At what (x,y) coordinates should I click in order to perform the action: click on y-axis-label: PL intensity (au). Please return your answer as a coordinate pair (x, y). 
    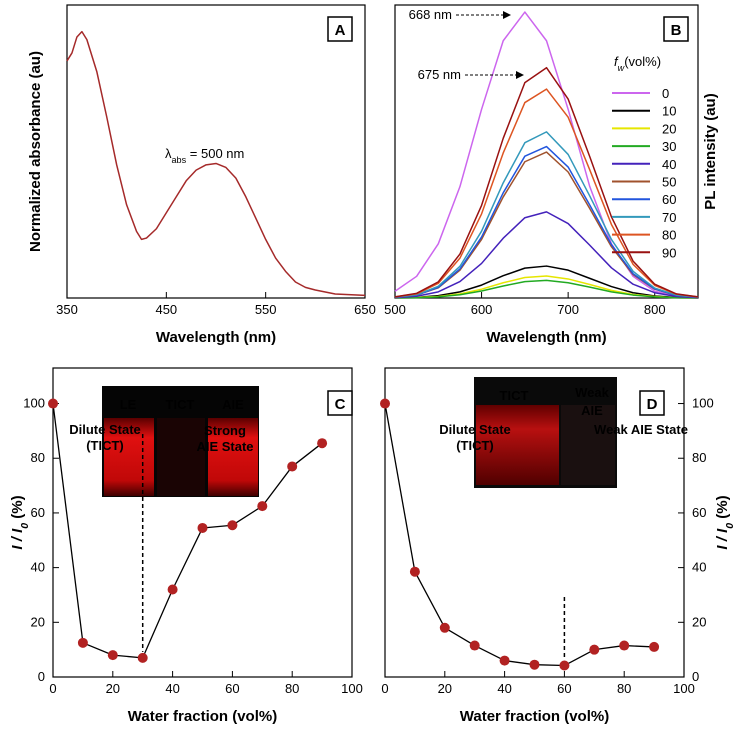
    Looking at the image, I should click on (710, 151).